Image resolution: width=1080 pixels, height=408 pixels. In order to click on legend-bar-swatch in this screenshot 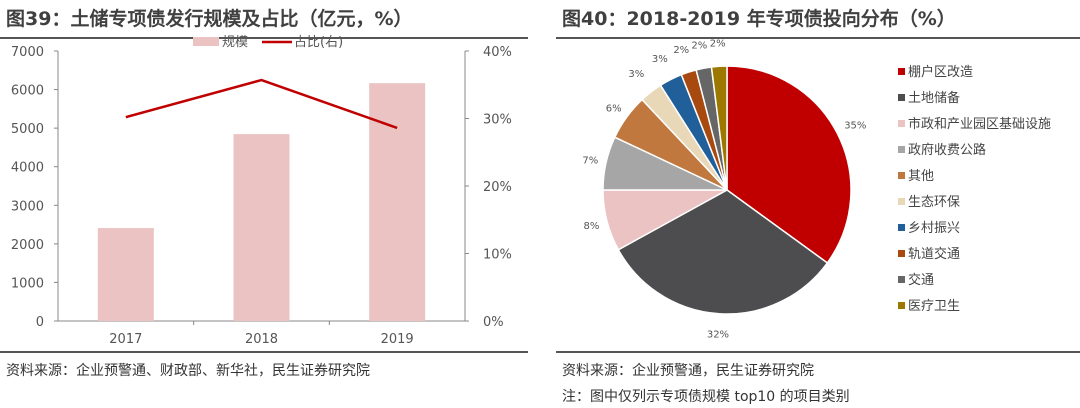, I will do `click(206, 41)`.